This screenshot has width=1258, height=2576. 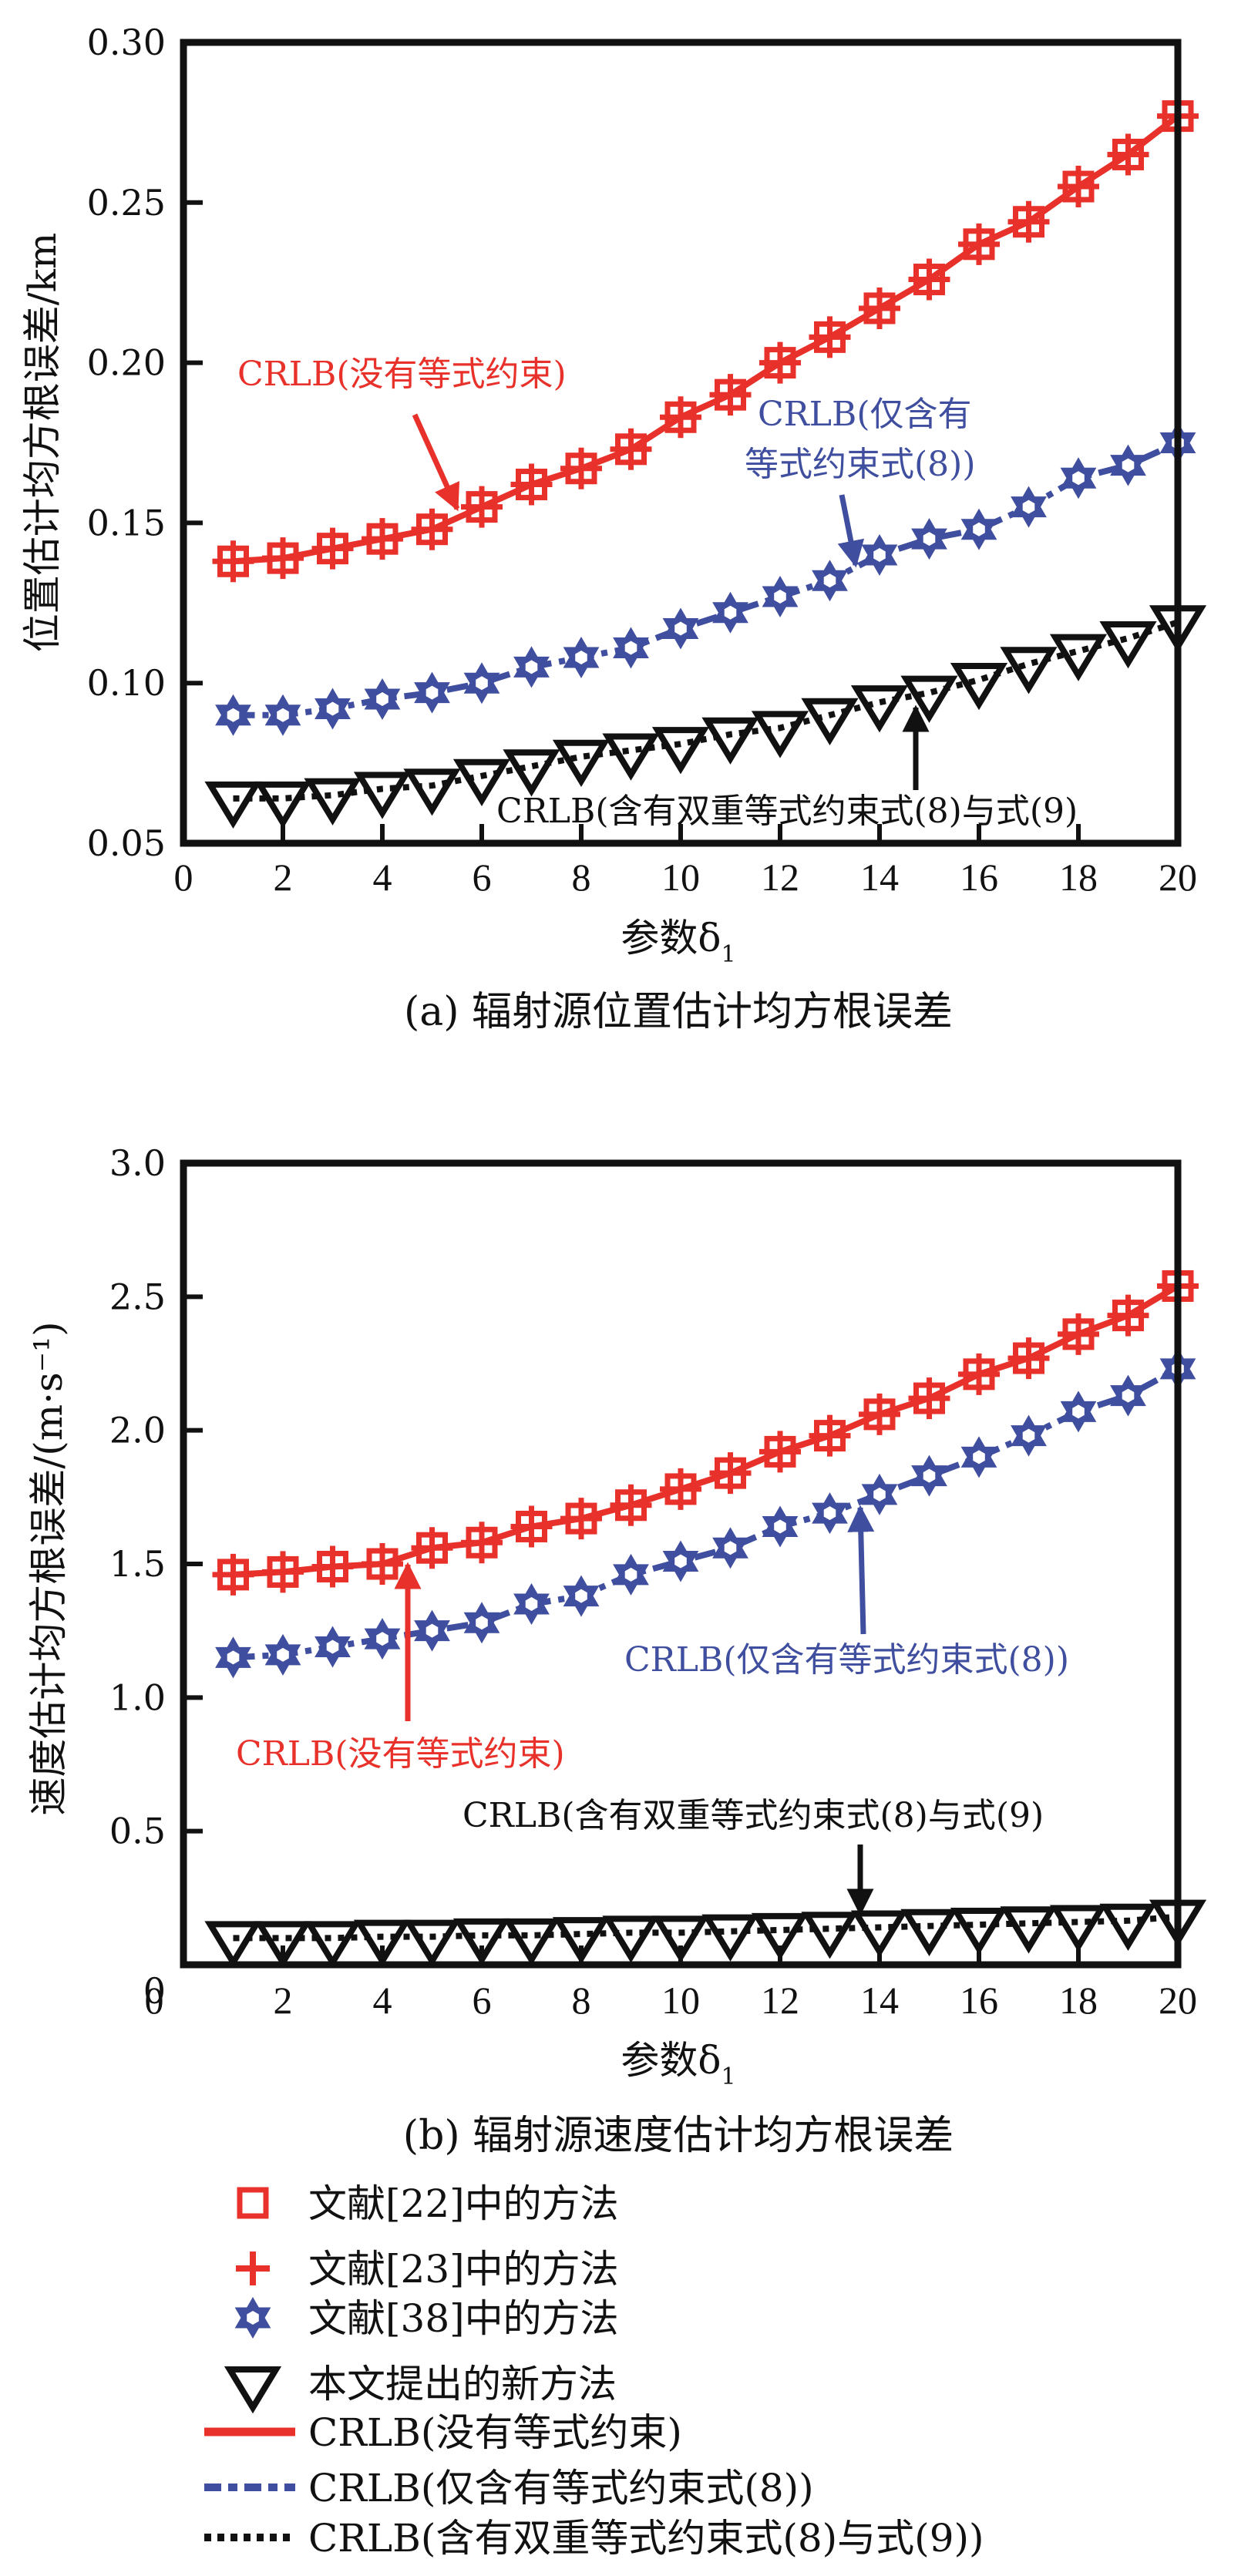 What do you see at coordinates (253, 2390) in the screenshot?
I see `legend-marker-triangle-down-icon` at bounding box center [253, 2390].